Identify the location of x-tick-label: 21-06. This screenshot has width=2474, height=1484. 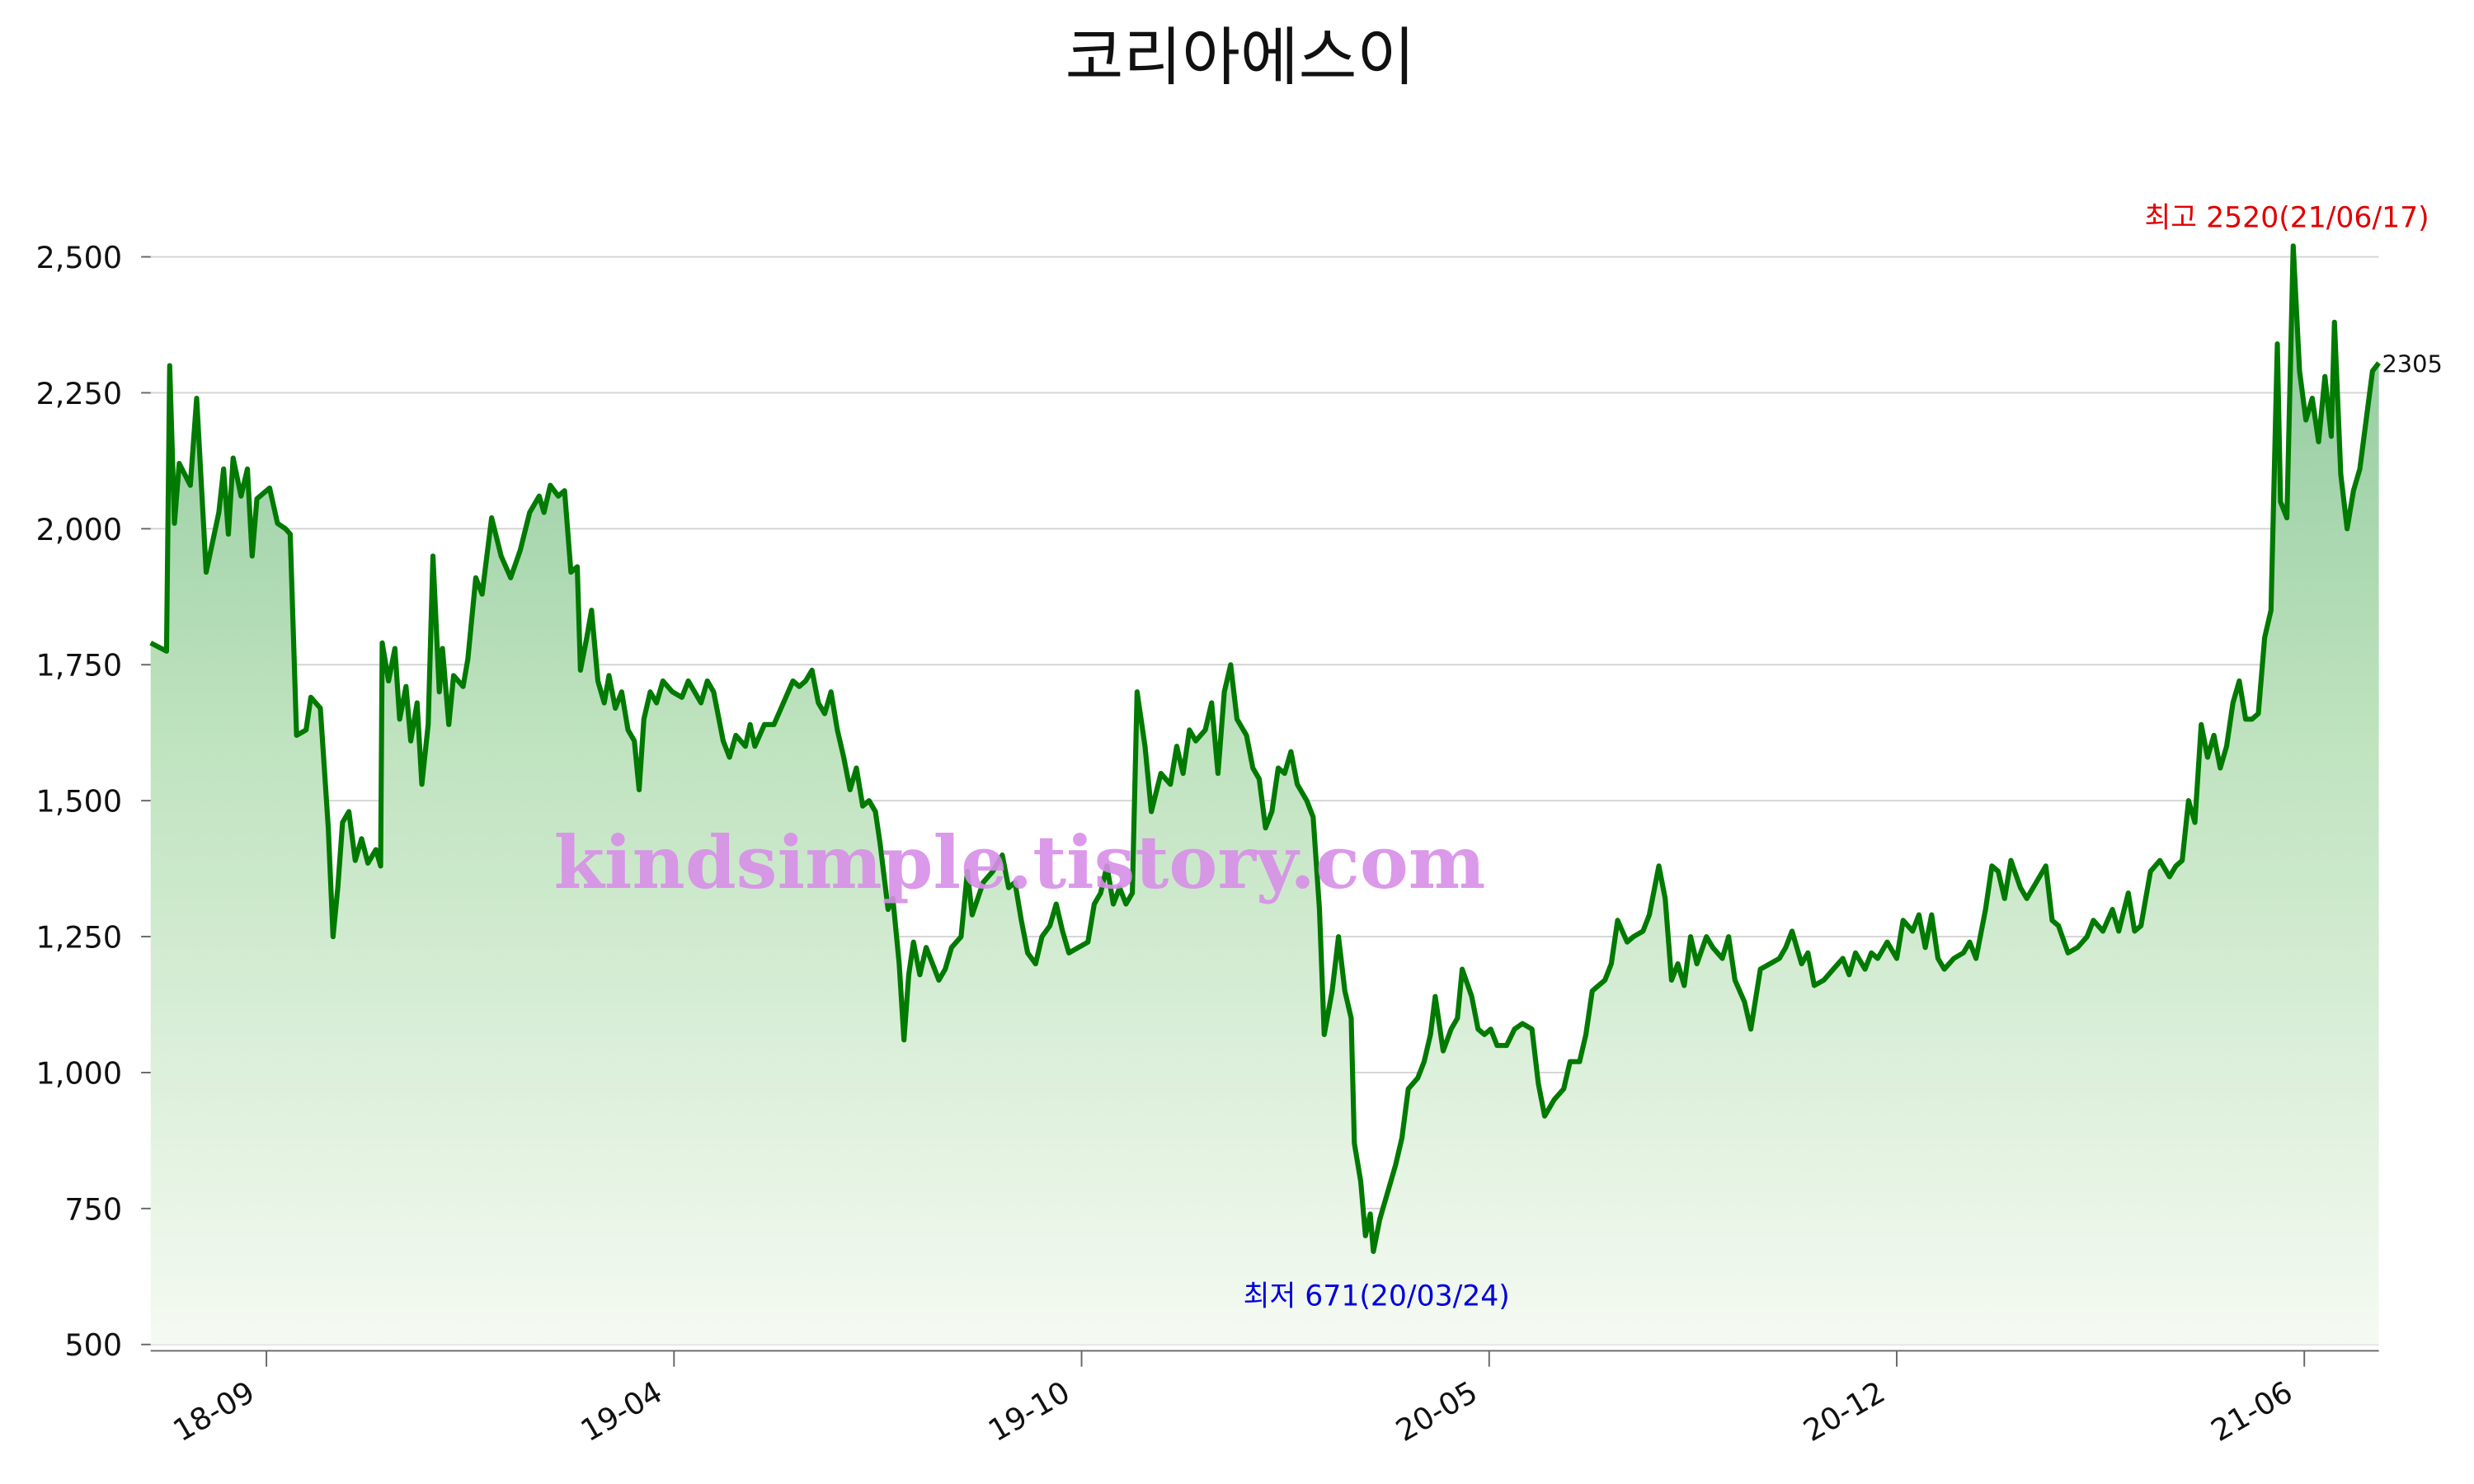
(2251, 1411).